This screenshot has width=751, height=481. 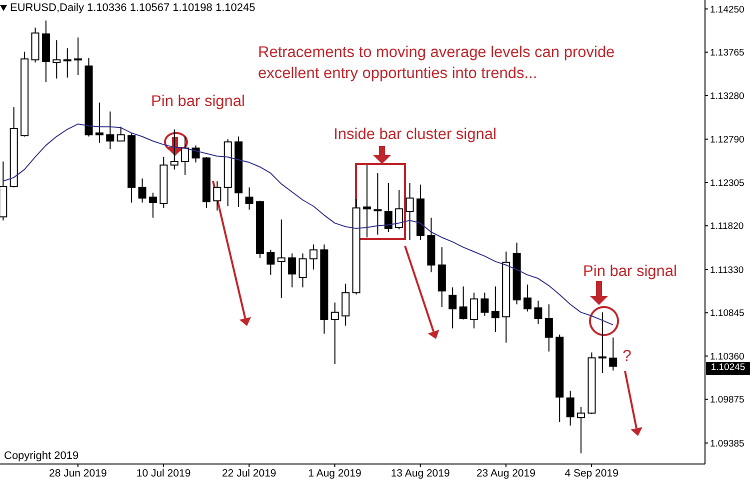 What do you see at coordinates (727, 10) in the screenshot?
I see `y-tick-label: 1.14250` at bounding box center [727, 10].